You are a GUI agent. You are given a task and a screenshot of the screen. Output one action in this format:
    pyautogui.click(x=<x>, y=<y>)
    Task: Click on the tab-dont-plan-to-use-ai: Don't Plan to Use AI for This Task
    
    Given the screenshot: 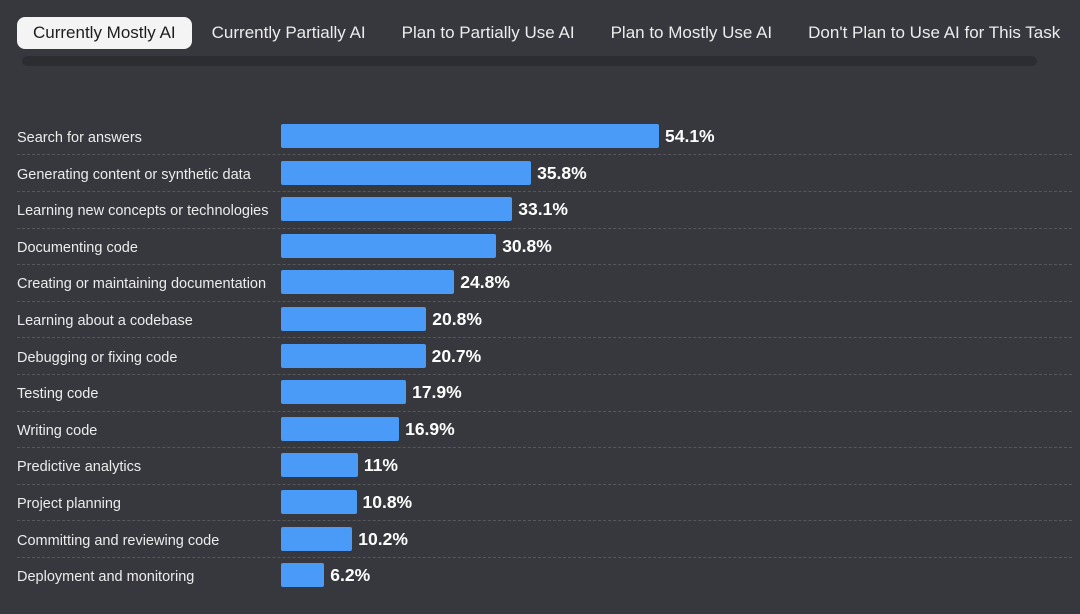 What is the action you would take?
    pyautogui.click(x=934, y=32)
    